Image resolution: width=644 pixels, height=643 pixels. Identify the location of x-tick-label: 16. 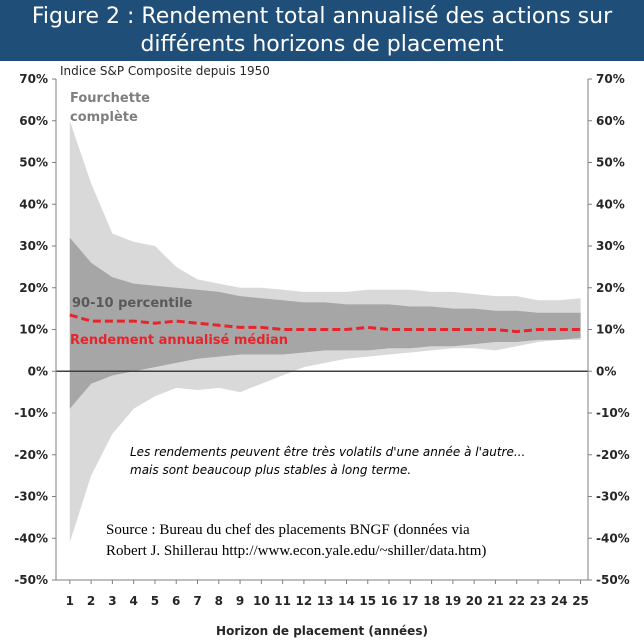
(389, 601).